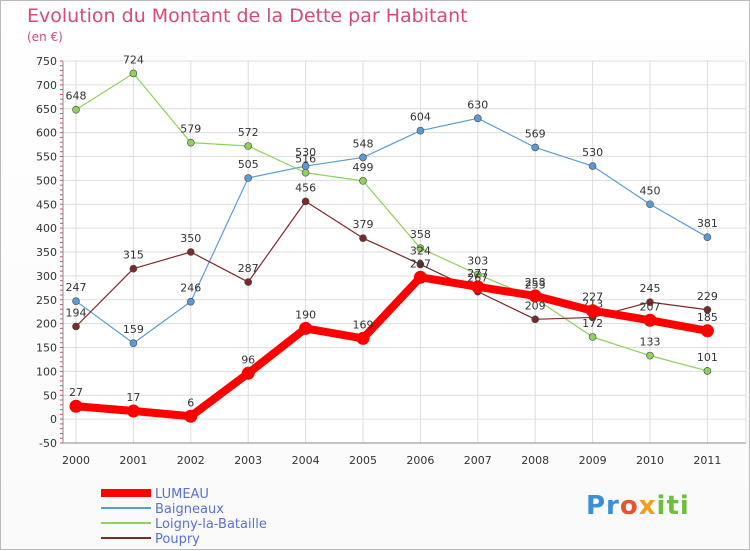 The width and height of the screenshot is (750, 551). I want to click on data-label-loigny-la-bataille: 724, so click(133, 59).